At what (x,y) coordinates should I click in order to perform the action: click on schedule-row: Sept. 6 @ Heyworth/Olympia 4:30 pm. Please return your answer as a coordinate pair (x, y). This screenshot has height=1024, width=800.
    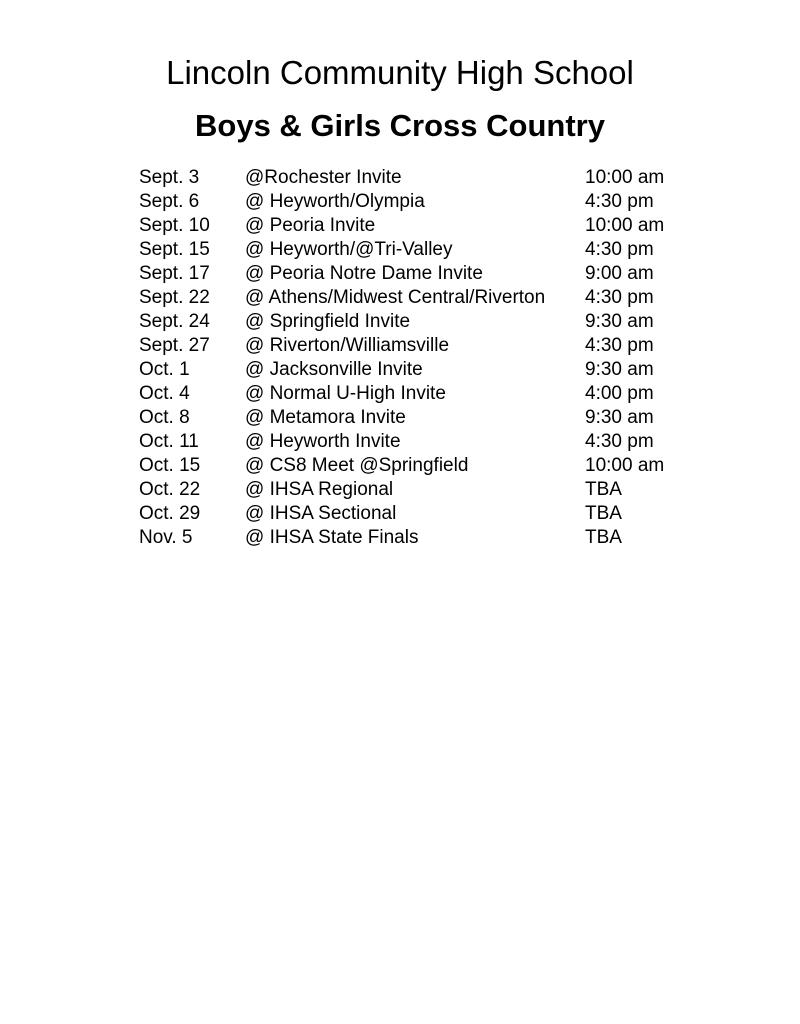
    Looking at the image, I should click on (439, 202).